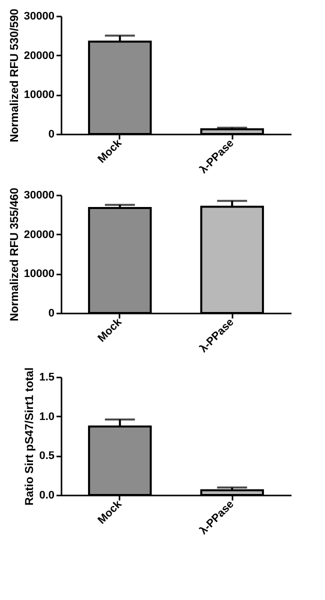  What do you see at coordinates (46, 496) in the screenshot?
I see `y-tick-label: 0.0` at bounding box center [46, 496].